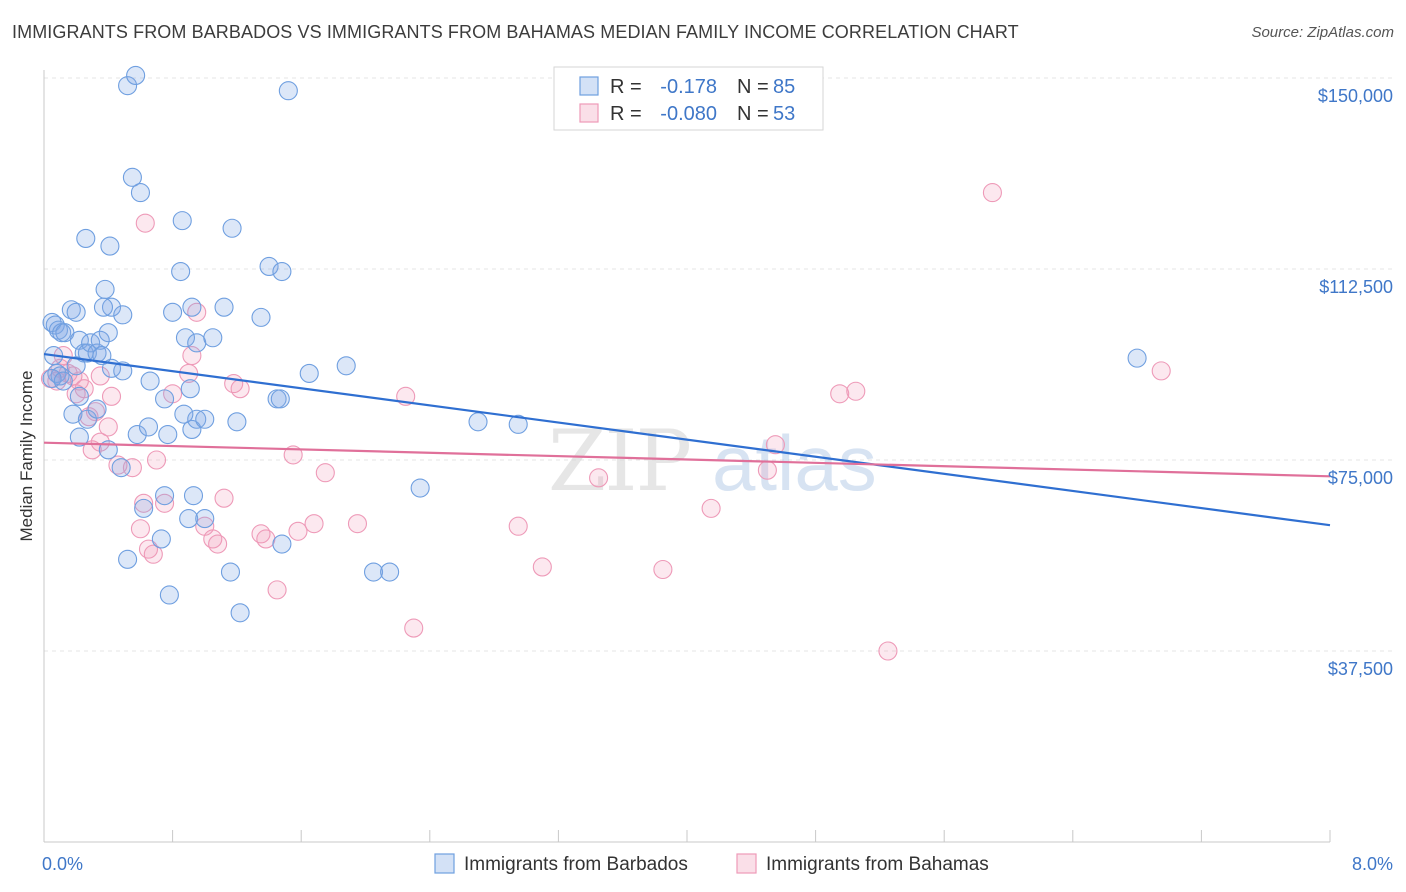  I want to click on legend-r-value-1: -0.178, so click(688, 87).